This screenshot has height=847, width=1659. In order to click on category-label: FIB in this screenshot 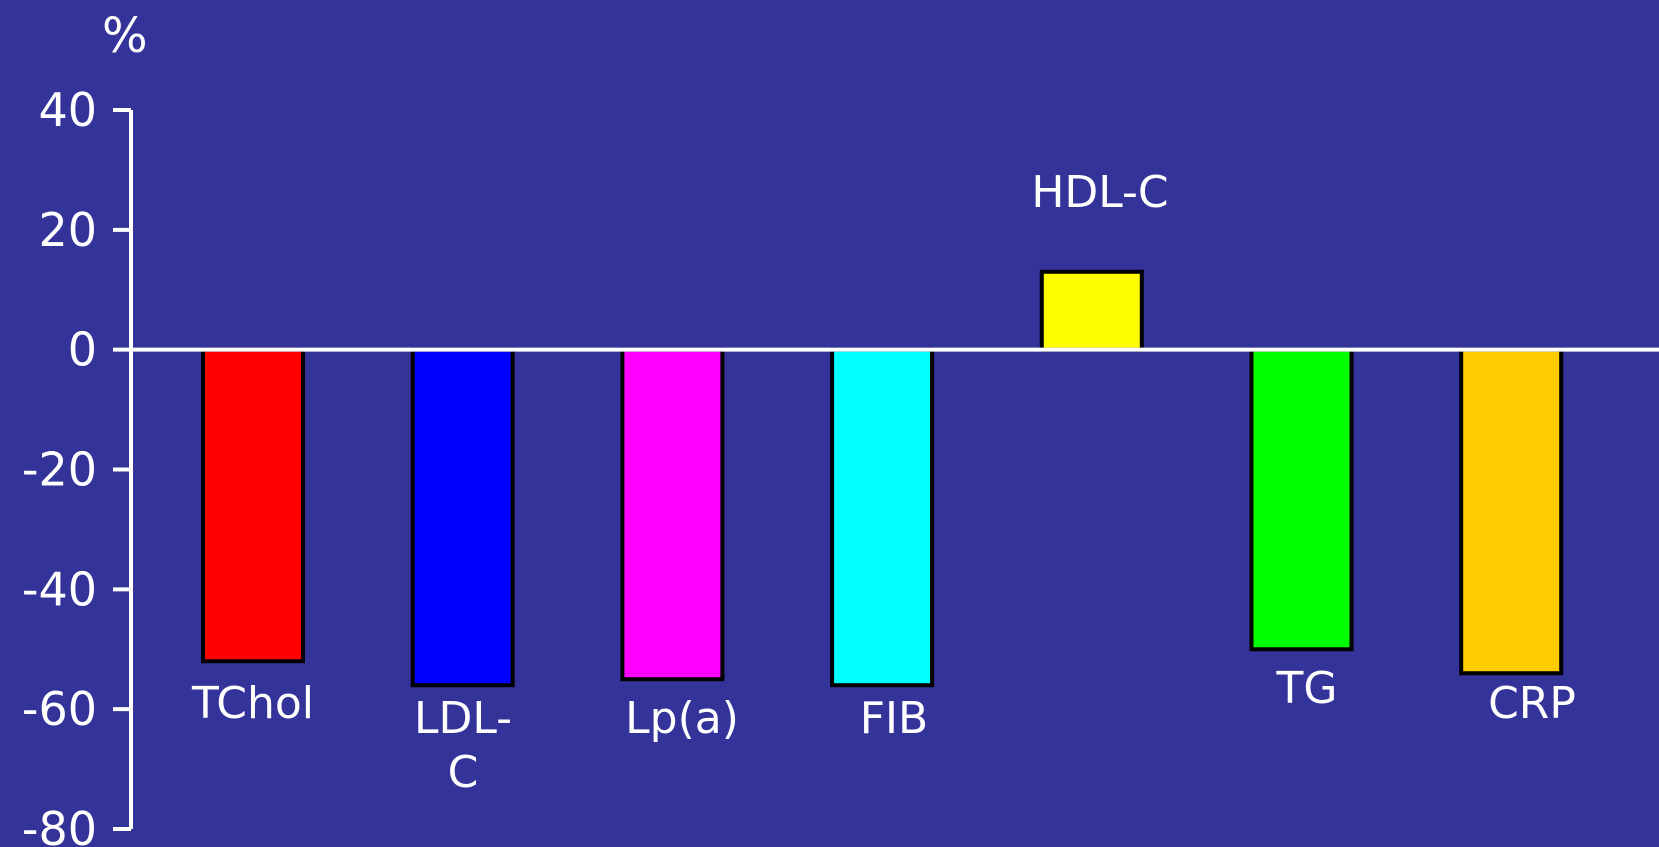, I will do `click(894, 718)`.